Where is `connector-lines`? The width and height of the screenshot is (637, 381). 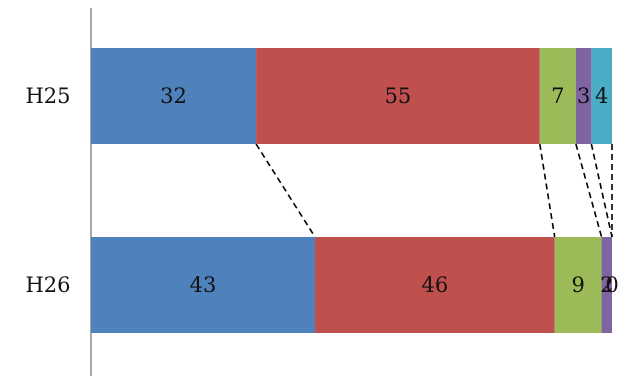 connector-lines is located at coordinates (434, 190).